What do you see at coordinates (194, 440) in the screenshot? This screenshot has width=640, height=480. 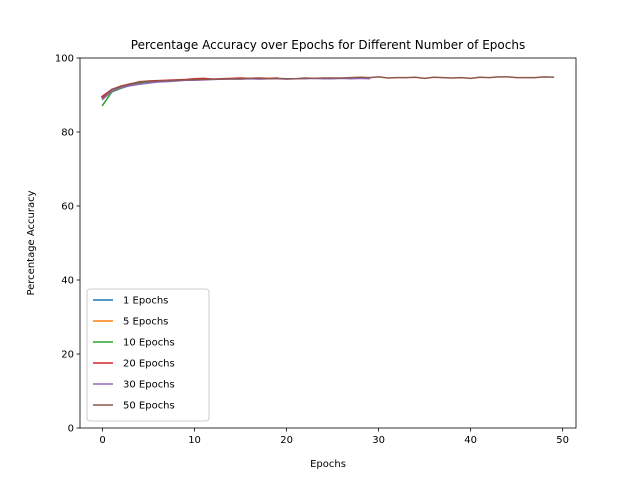 I see `x-tick-label: 10` at bounding box center [194, 440].